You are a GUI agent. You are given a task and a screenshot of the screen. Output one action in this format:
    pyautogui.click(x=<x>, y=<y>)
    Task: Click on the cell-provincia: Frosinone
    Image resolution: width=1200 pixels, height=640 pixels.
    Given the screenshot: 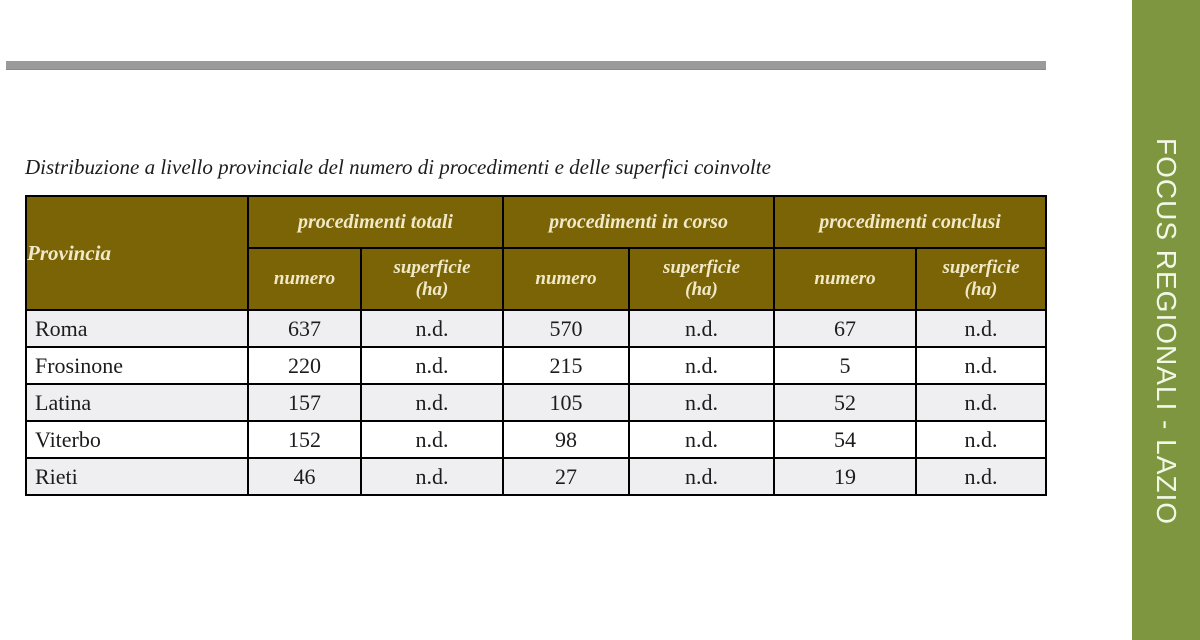 What is the action you would take?
    pyautogui.click(x=137, y=365)
    